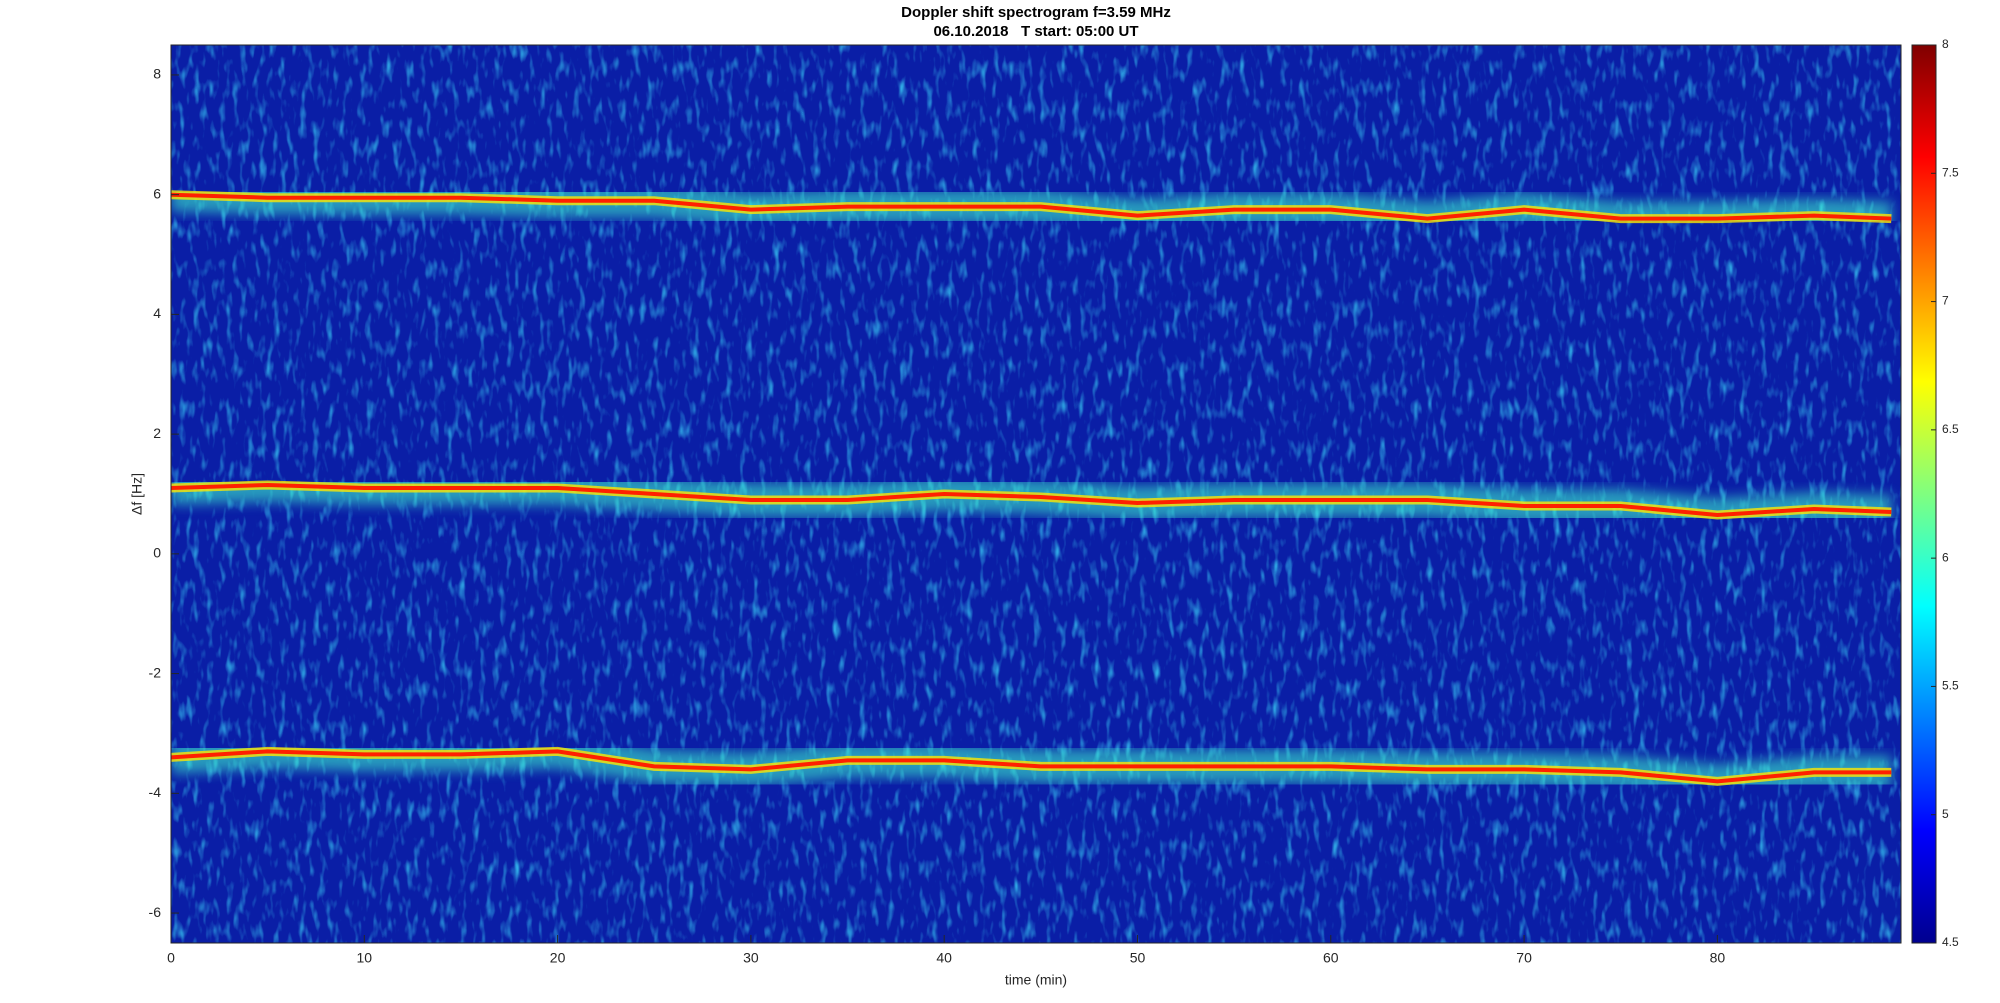 The image size is (2000, 1003). What do you see at coordinates (1924, 494) in the screenshot?
I see `colorbar` at bounding box center [1924, 494].